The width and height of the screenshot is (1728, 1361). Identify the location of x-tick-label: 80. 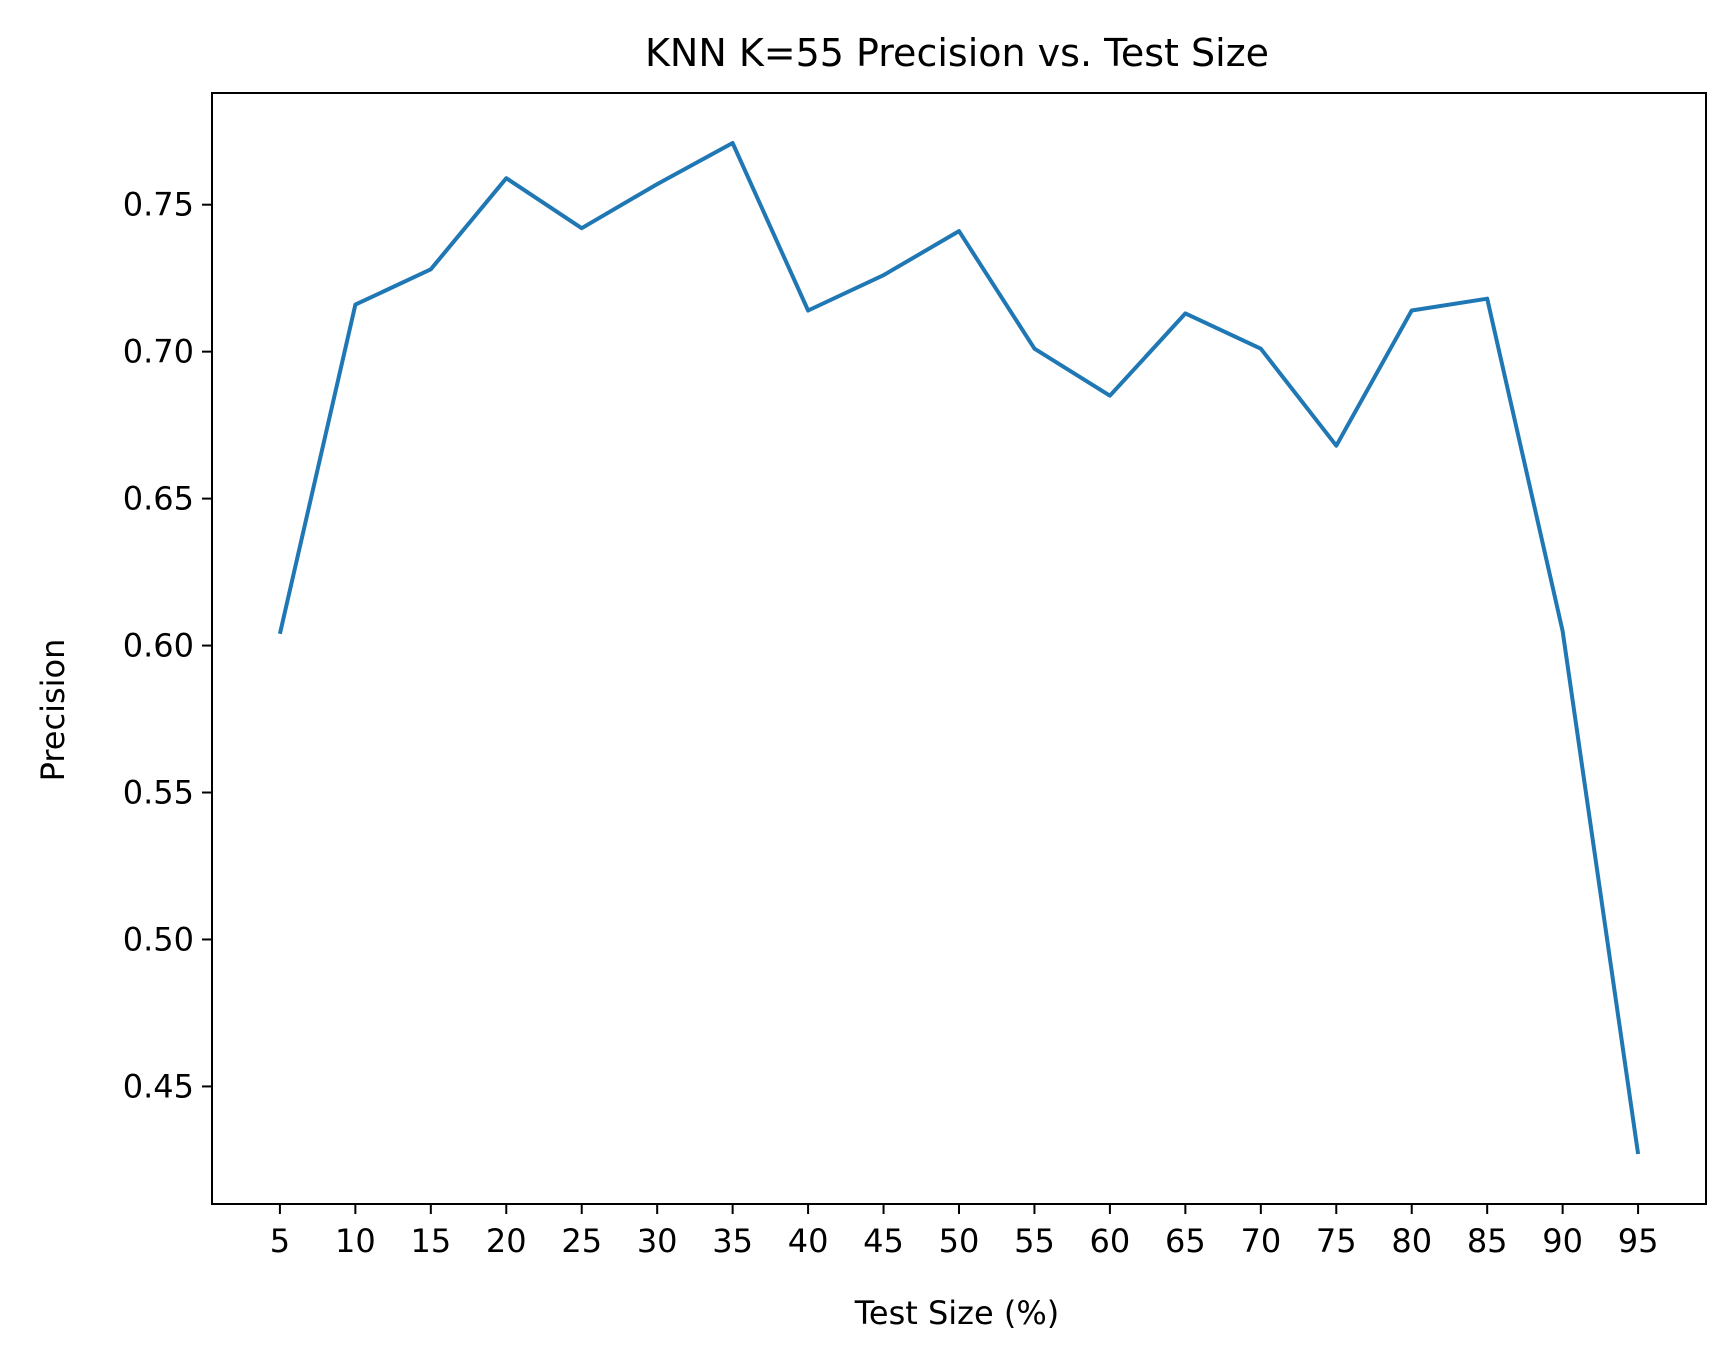
(1411, 1241).